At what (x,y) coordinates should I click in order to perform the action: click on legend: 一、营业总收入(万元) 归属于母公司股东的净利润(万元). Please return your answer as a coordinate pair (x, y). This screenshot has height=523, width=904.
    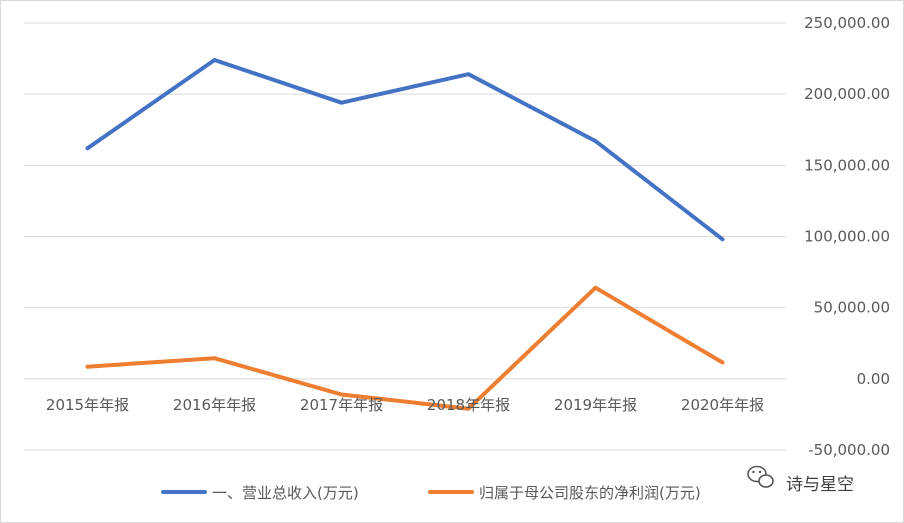
    Looking at the image, I should click on (431, 493).